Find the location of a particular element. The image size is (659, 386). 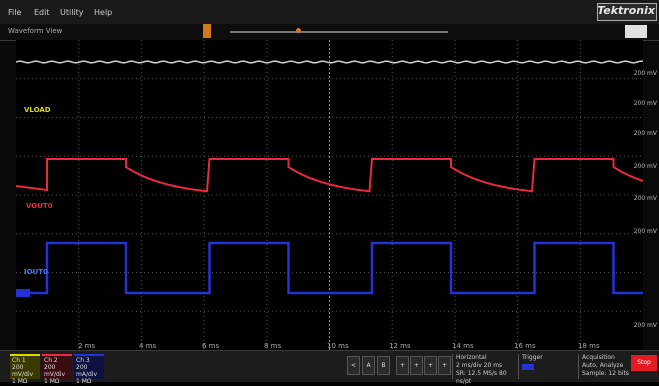

cursor-b-button: B is located at coordinates (383, 365).